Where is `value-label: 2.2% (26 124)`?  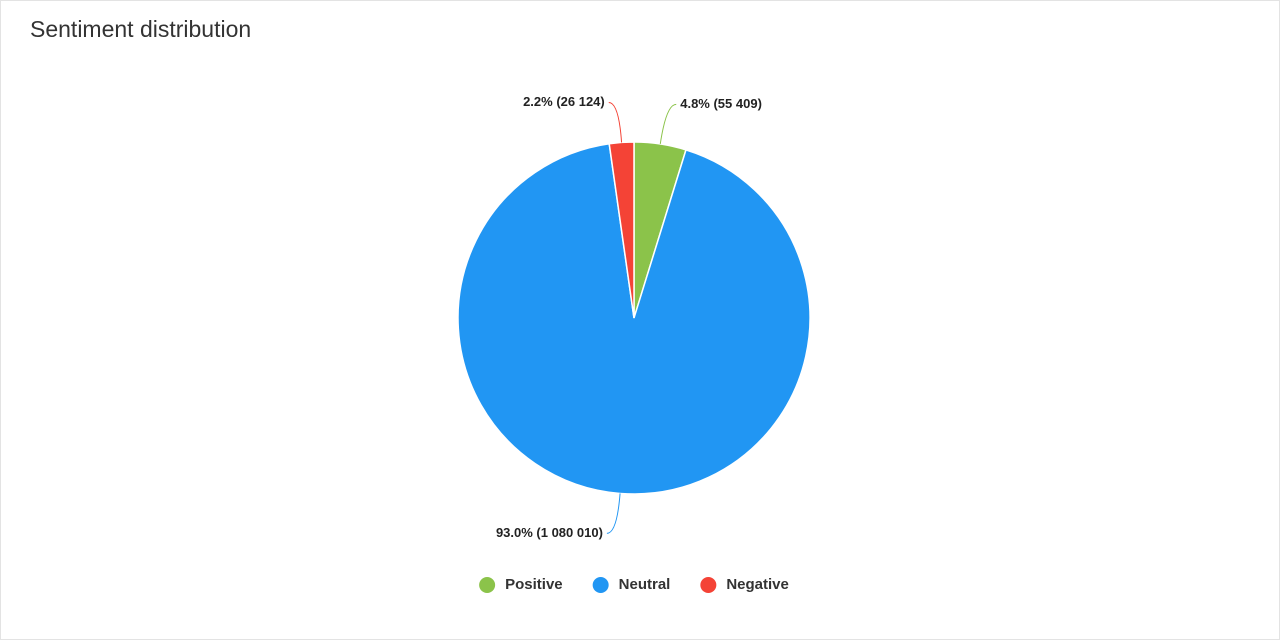
value-label: 2.2% (26 124) is located at coordinates (564, 101).